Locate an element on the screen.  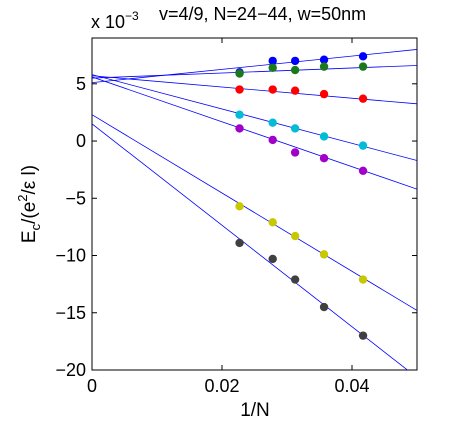
y-axis-label-main: E is located at coordinates (29, 236).